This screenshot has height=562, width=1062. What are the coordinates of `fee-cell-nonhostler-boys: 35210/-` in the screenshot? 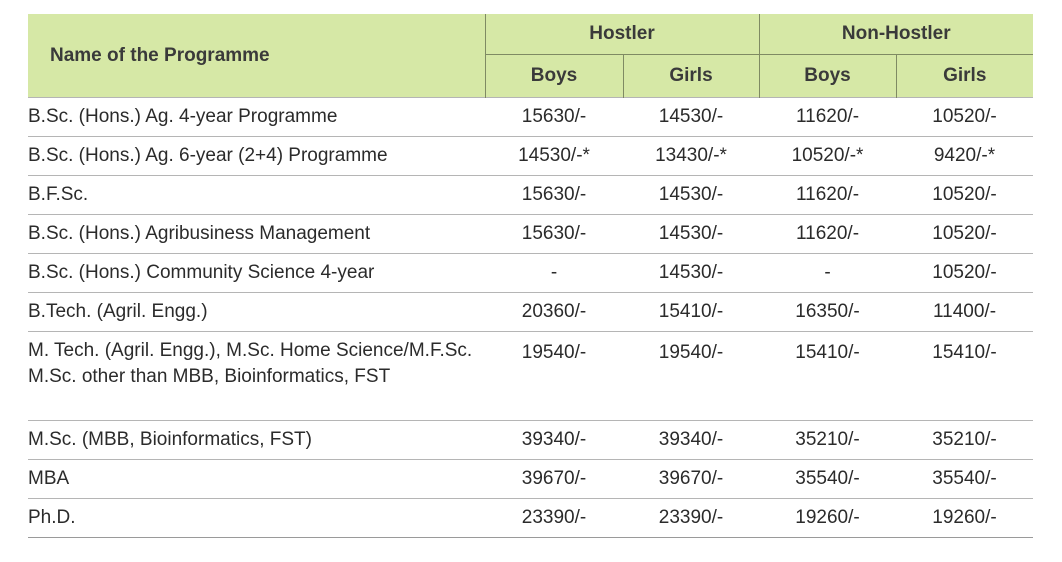 It's located at (827, 440).